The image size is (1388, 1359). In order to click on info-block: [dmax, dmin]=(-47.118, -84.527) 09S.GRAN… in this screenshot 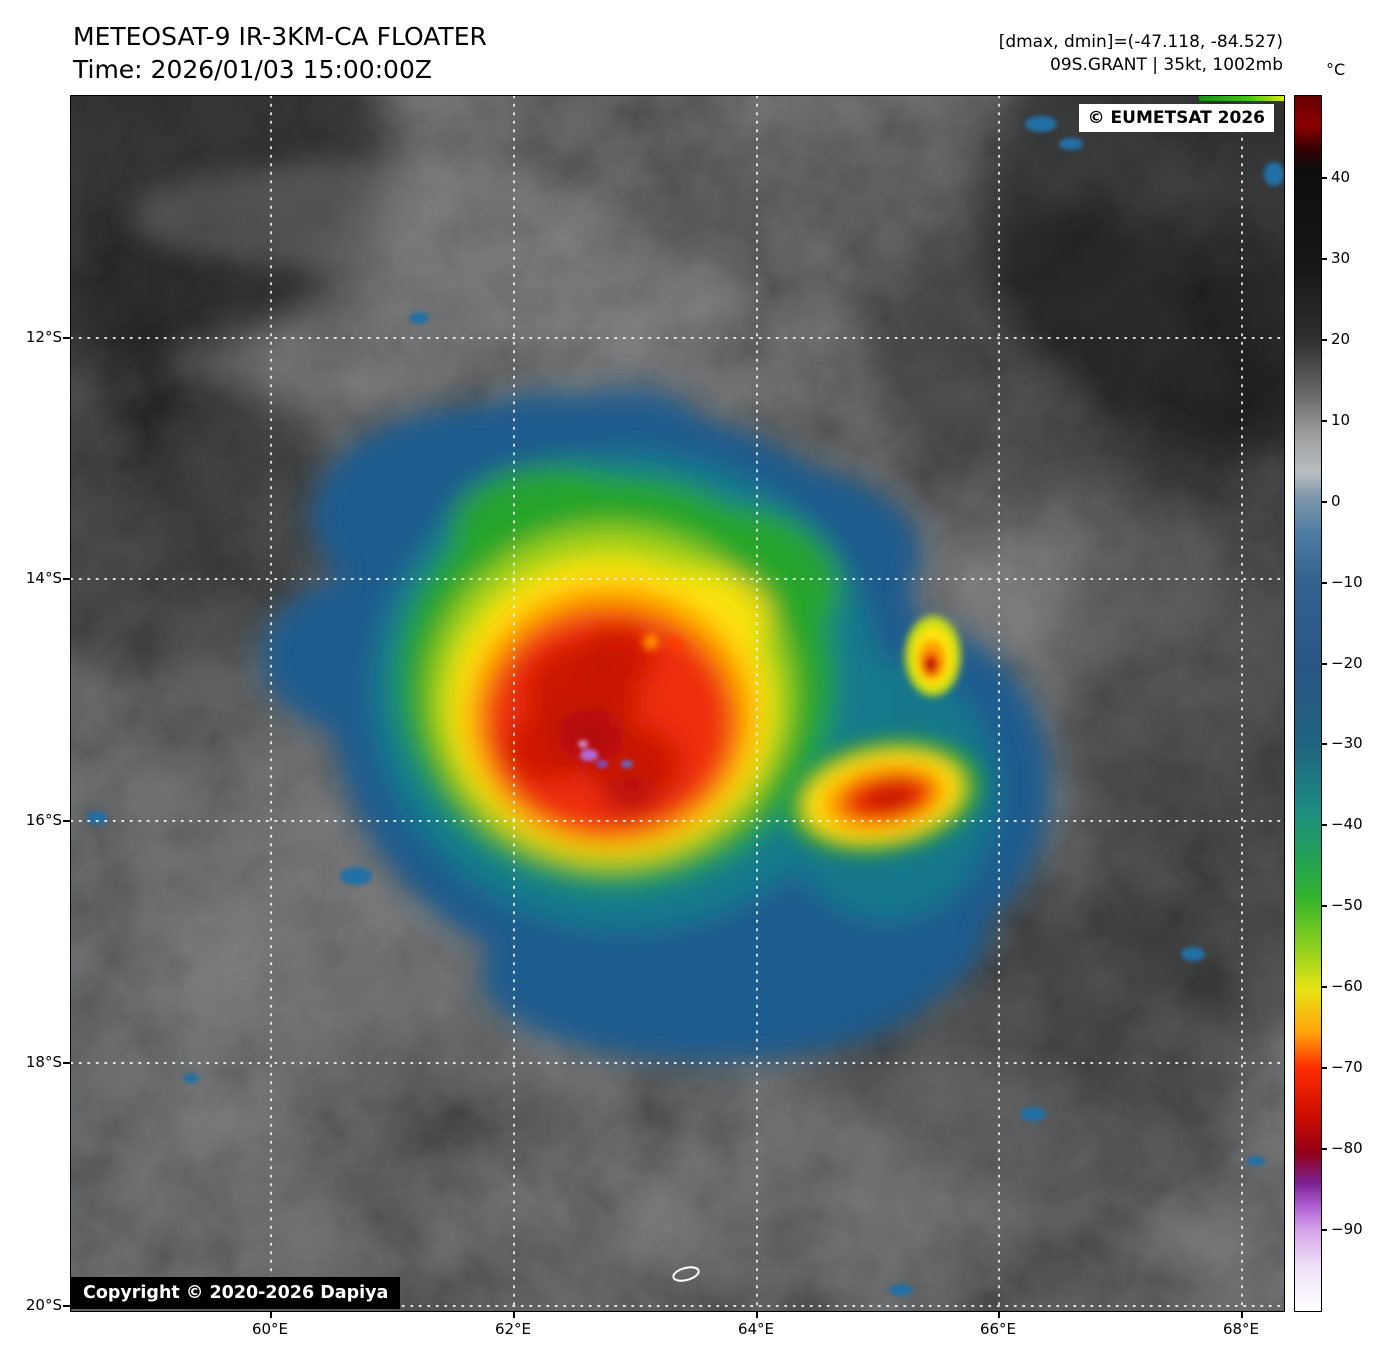, I will do `click(1141, 54)`.